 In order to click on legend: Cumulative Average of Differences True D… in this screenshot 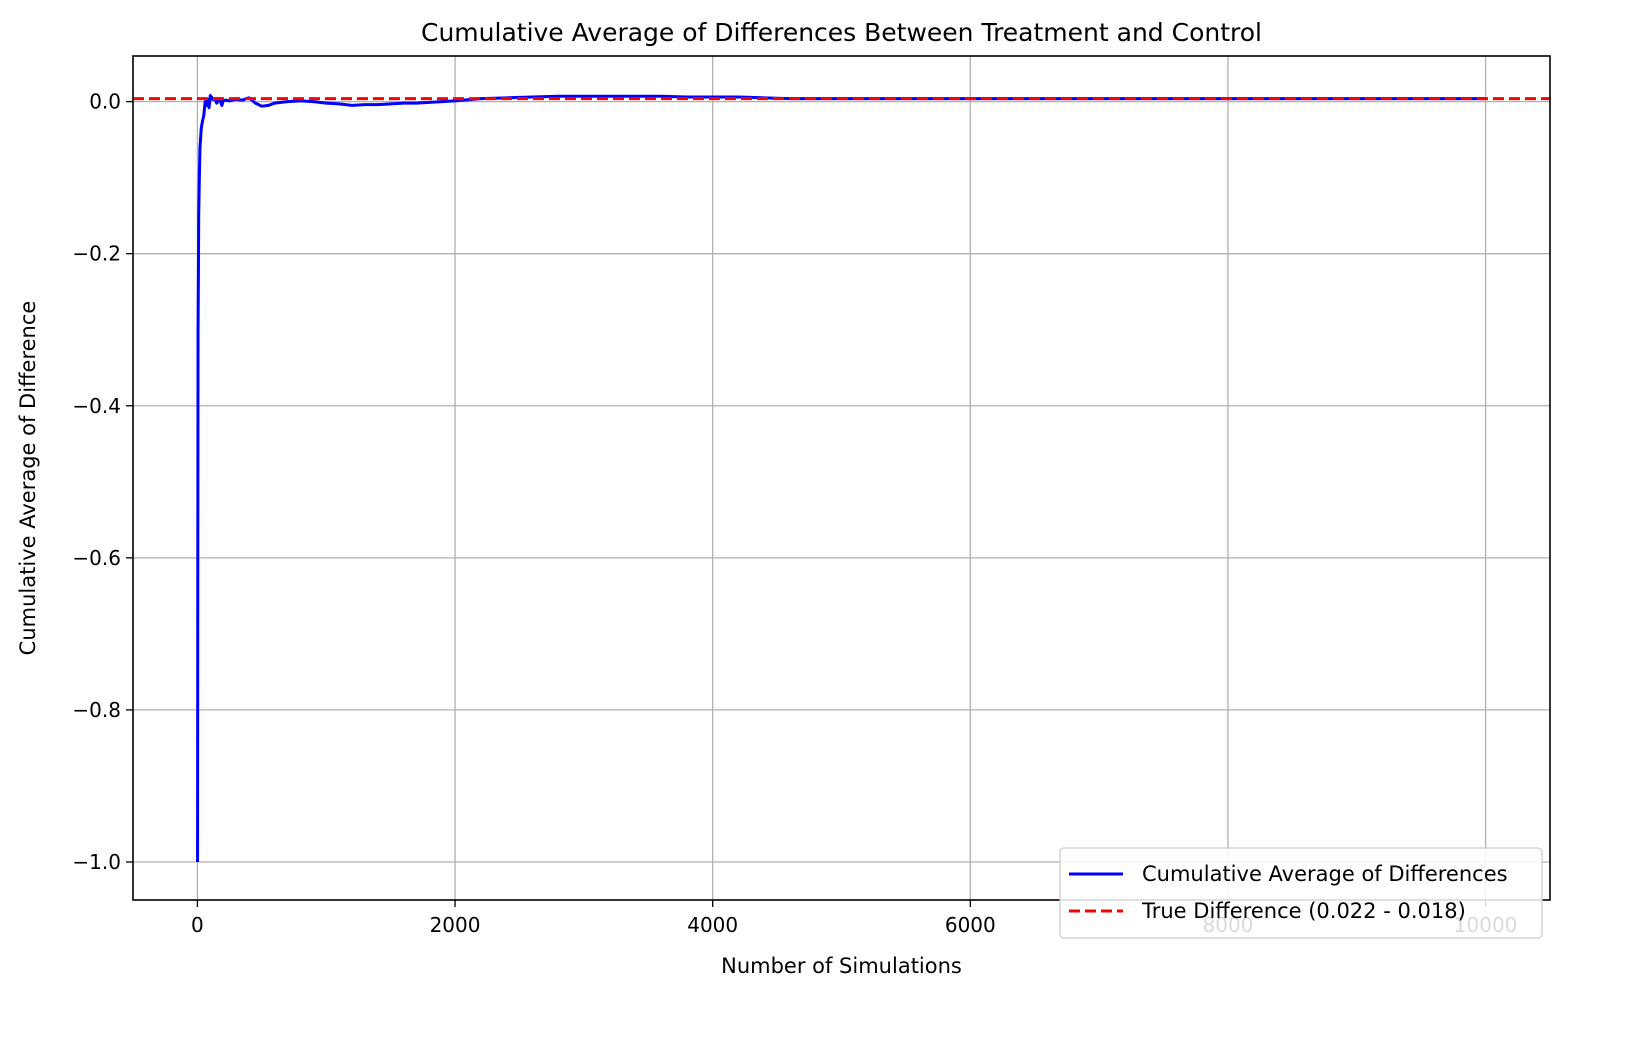, I will do `click(1301, 893)`.